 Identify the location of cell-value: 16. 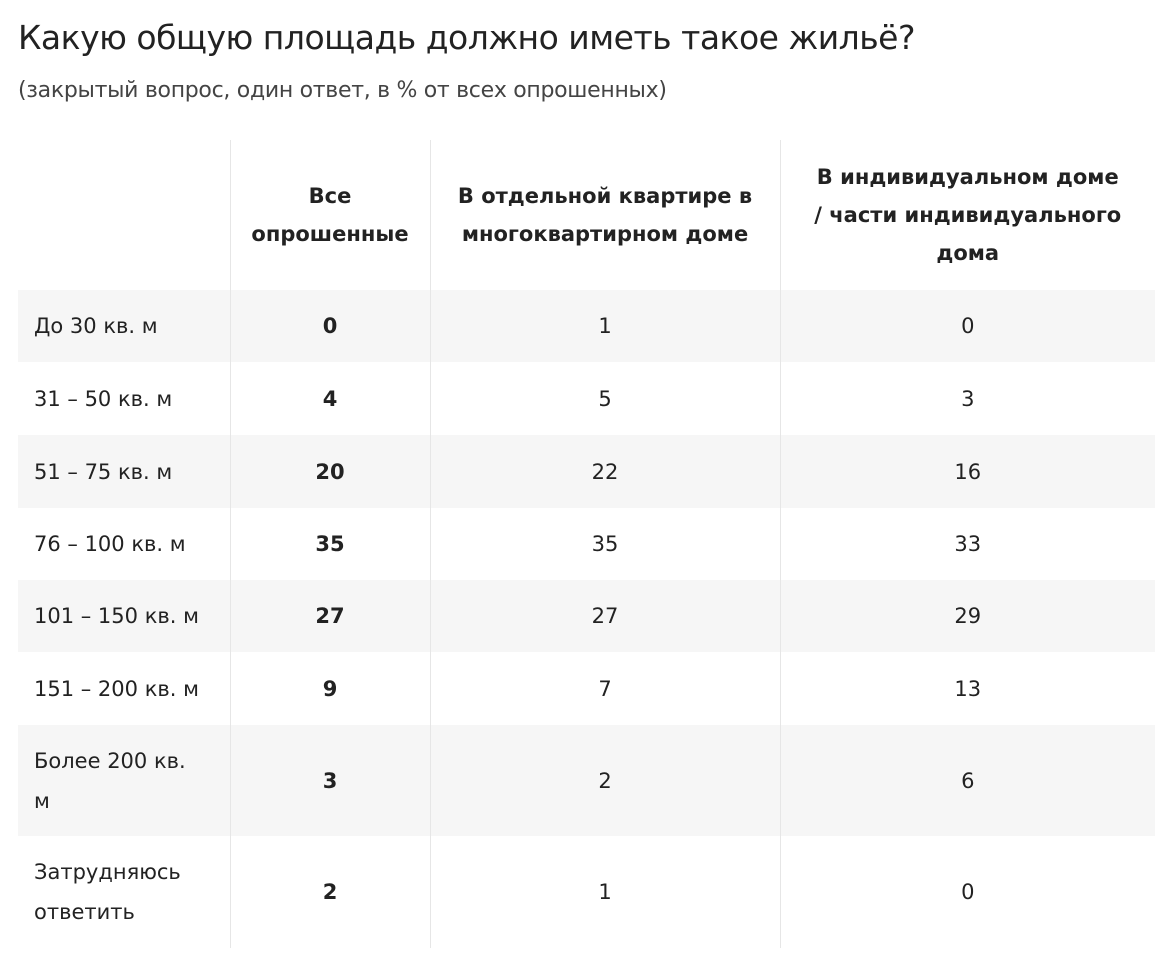
(967, 471).